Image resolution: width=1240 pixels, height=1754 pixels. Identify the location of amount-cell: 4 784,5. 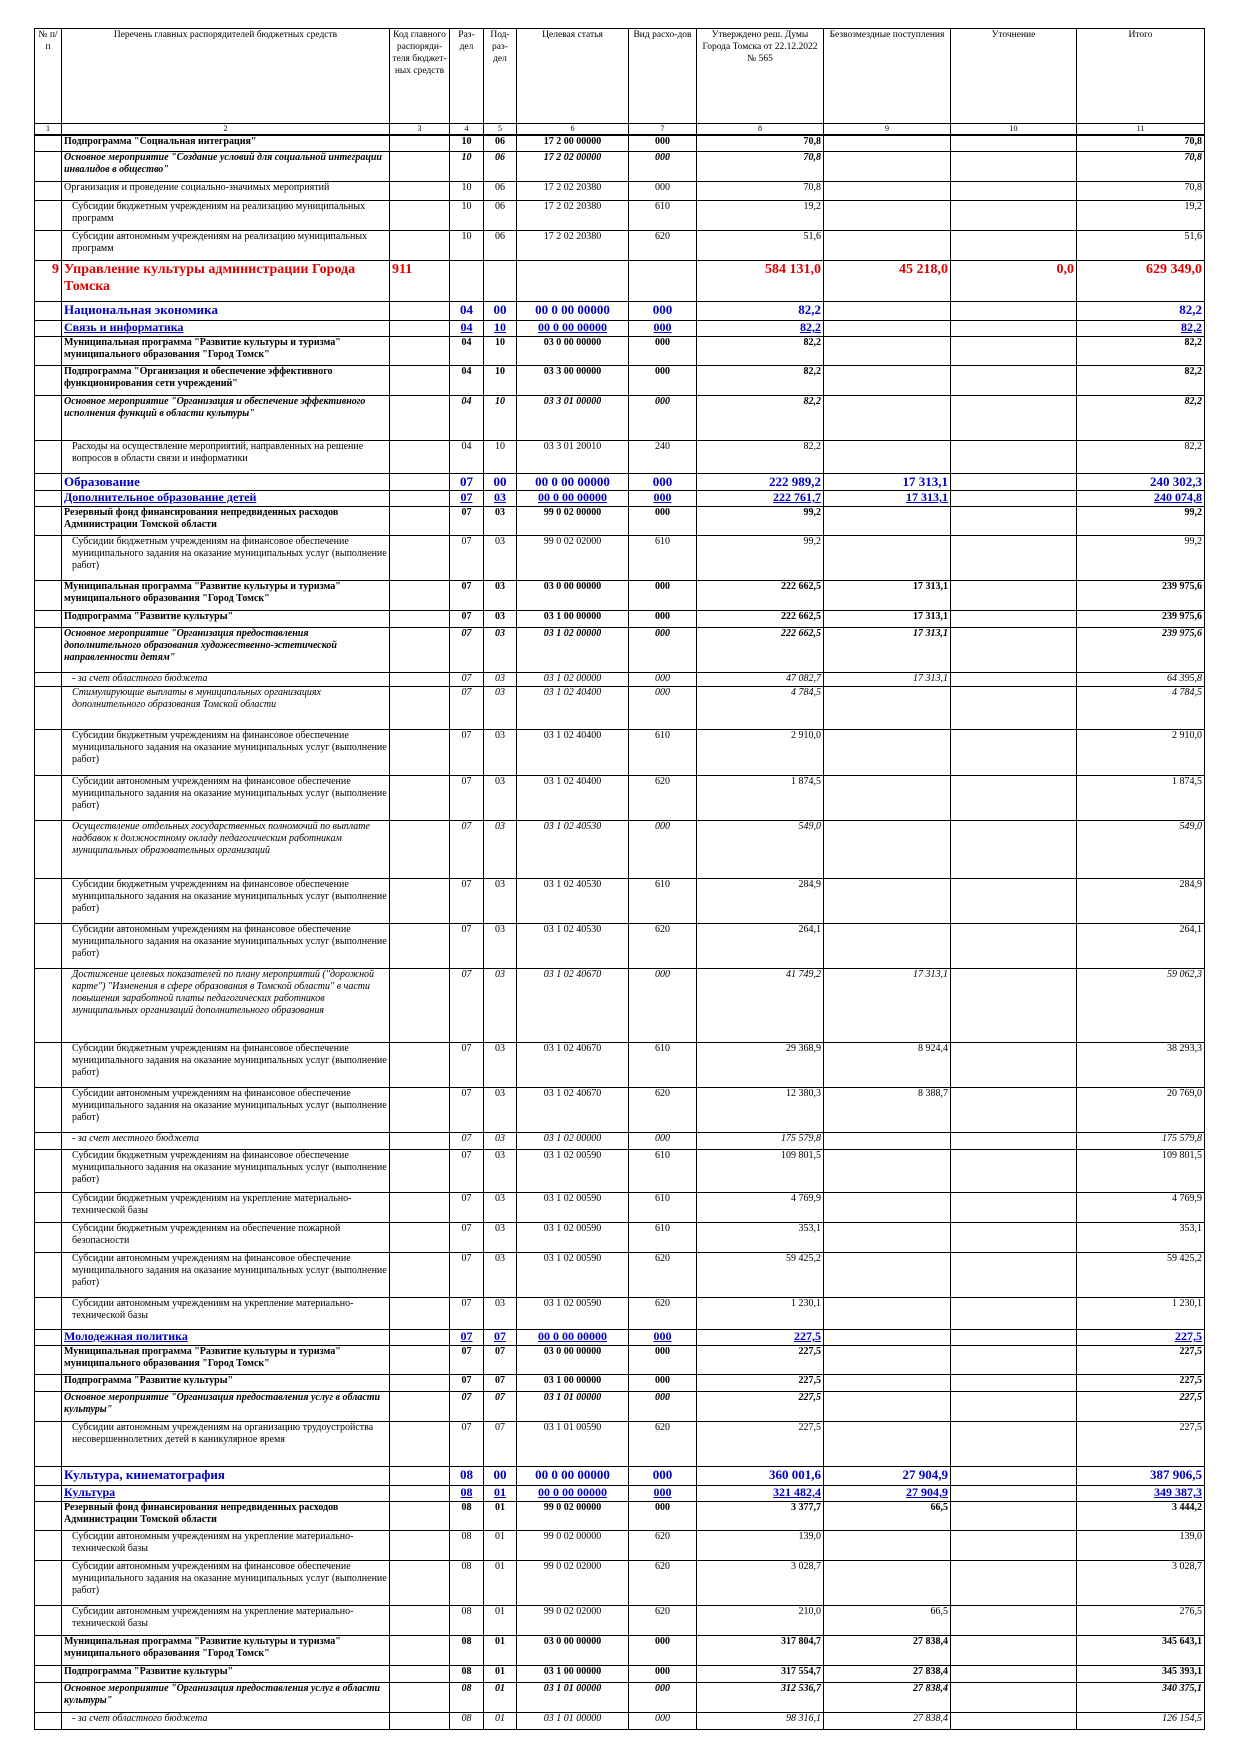
(760, 708).